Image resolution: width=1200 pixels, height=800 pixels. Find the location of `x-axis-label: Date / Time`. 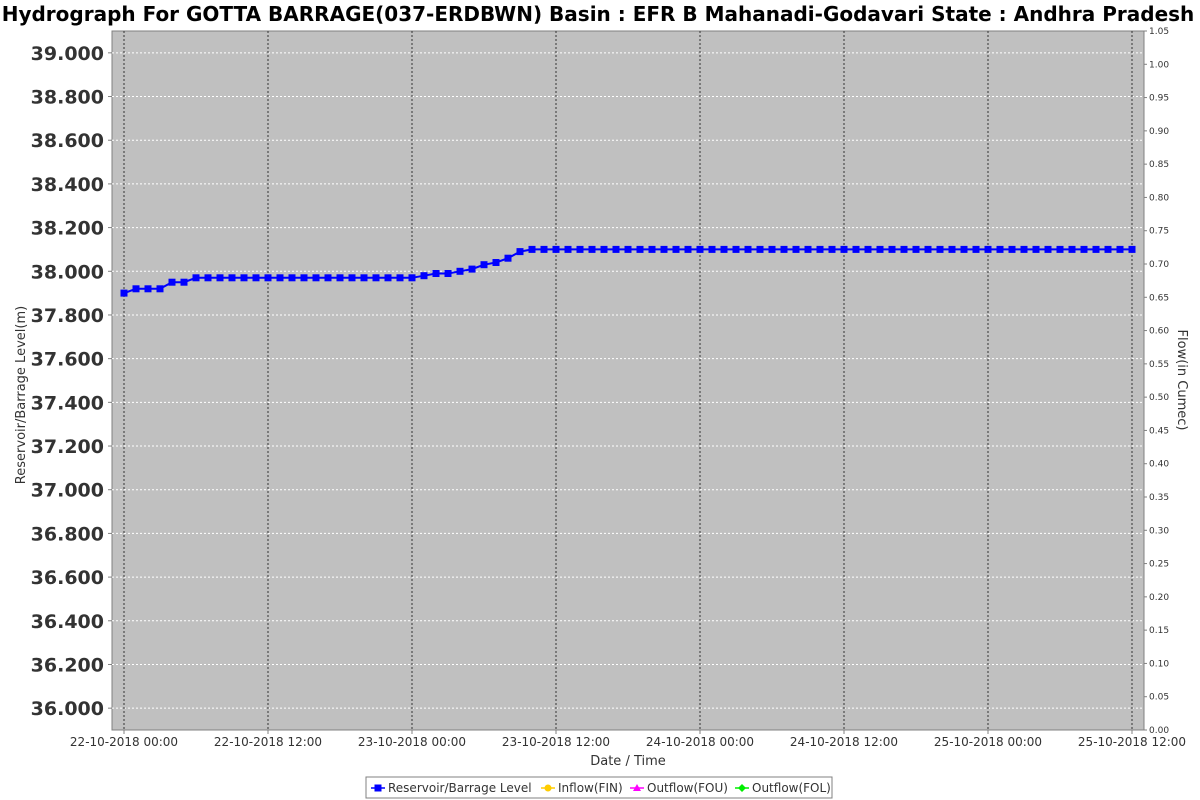

x-axis-label: Date / Time is located at coordinates (628, 761).